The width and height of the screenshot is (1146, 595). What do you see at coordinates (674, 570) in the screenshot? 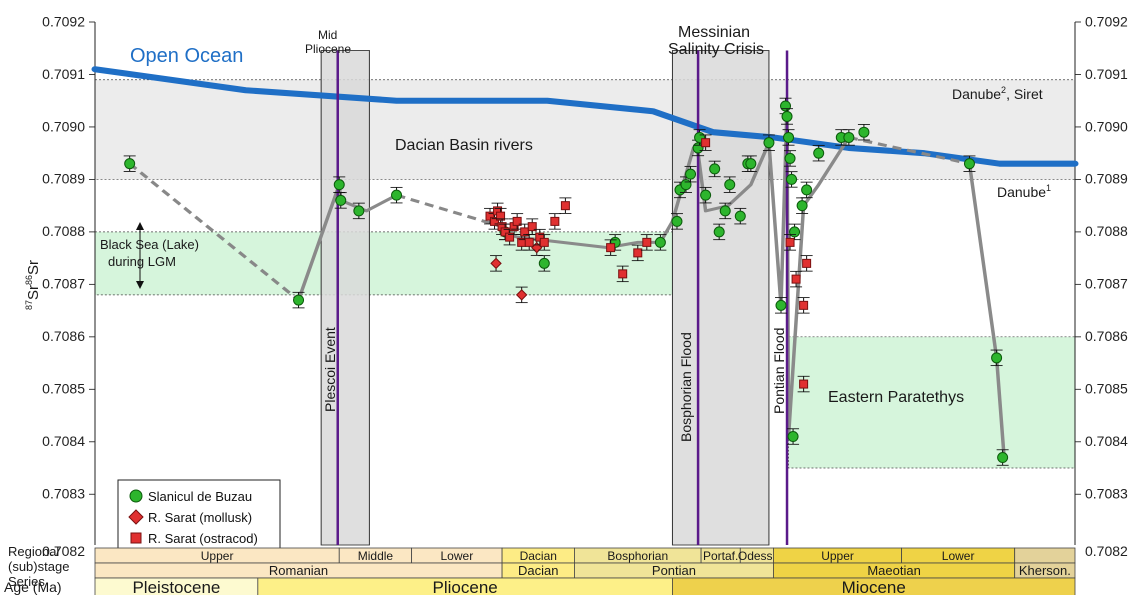
I see `strip-label: Pontian` at bounding box center [674, 570].